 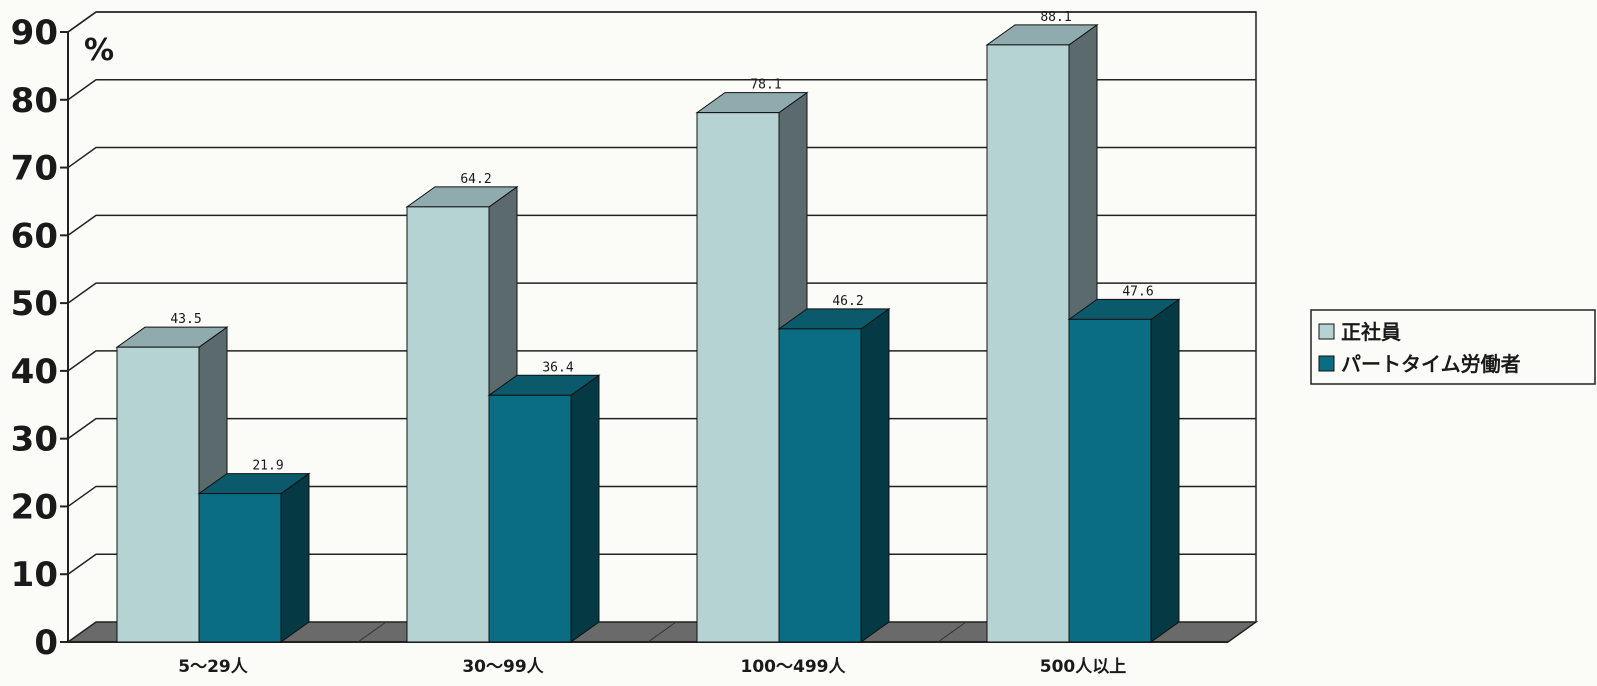 I want to click on legend-box, so click(x=1453, y=347).